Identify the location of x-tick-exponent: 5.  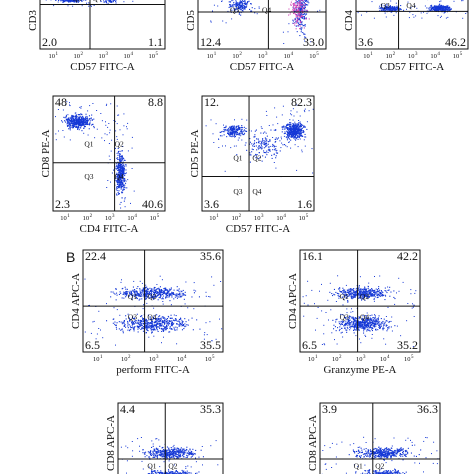
(213, 357).